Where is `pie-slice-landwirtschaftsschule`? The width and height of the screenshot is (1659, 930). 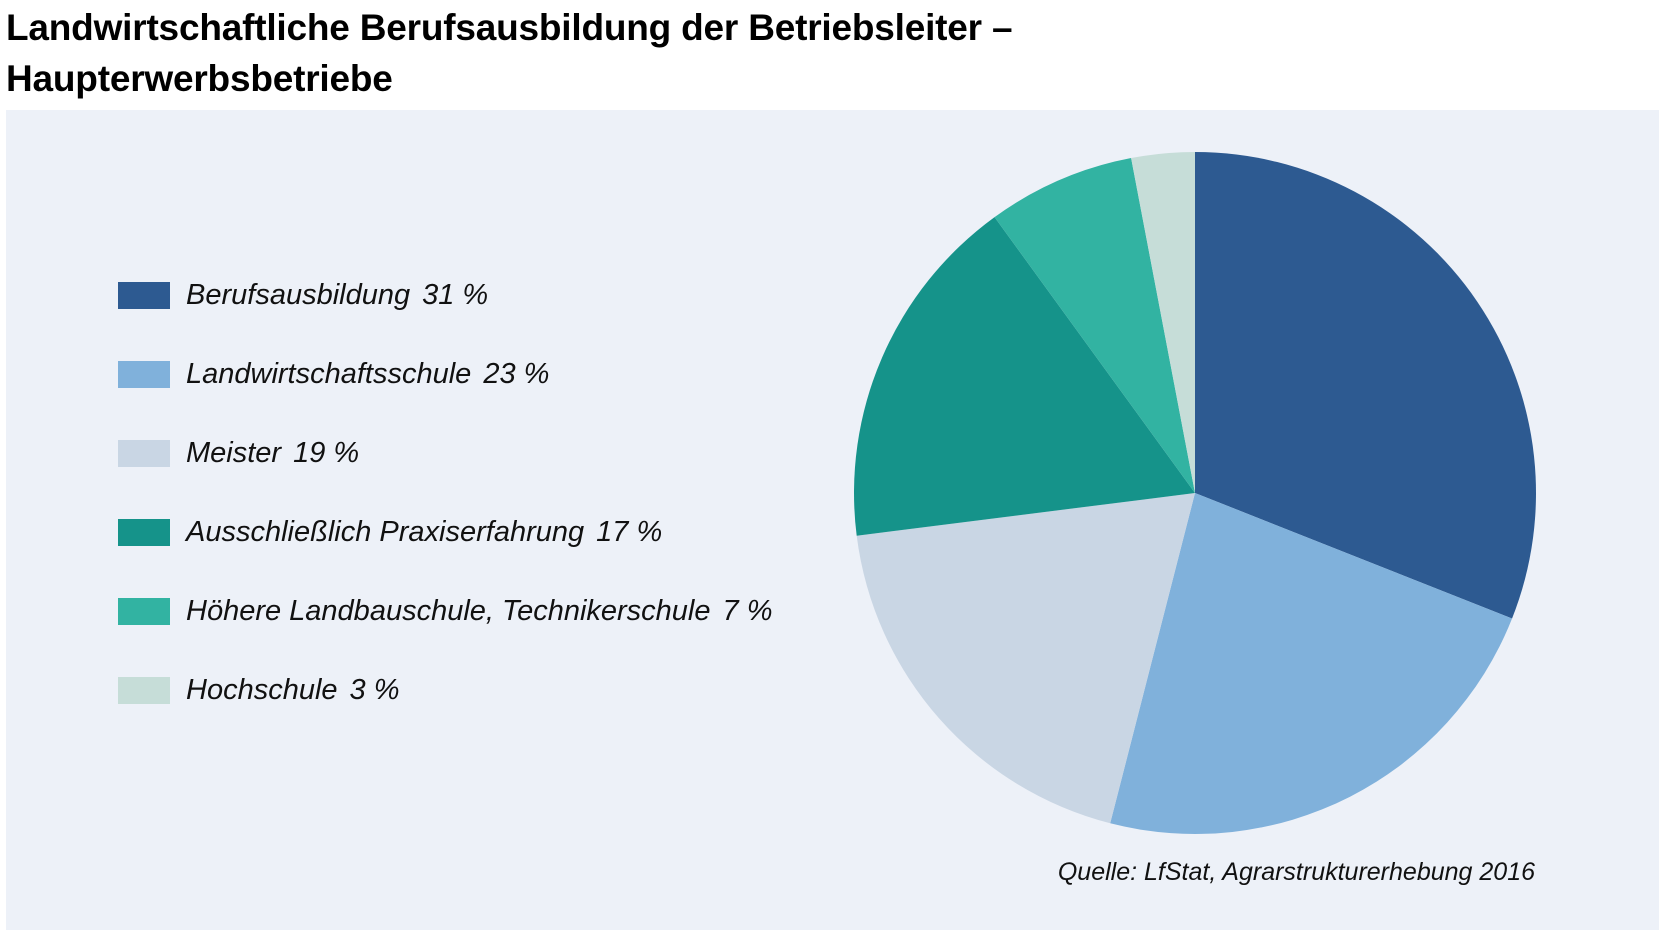
pie-slice-landwirtschaftsschule is located at coordinates (1311, 664).